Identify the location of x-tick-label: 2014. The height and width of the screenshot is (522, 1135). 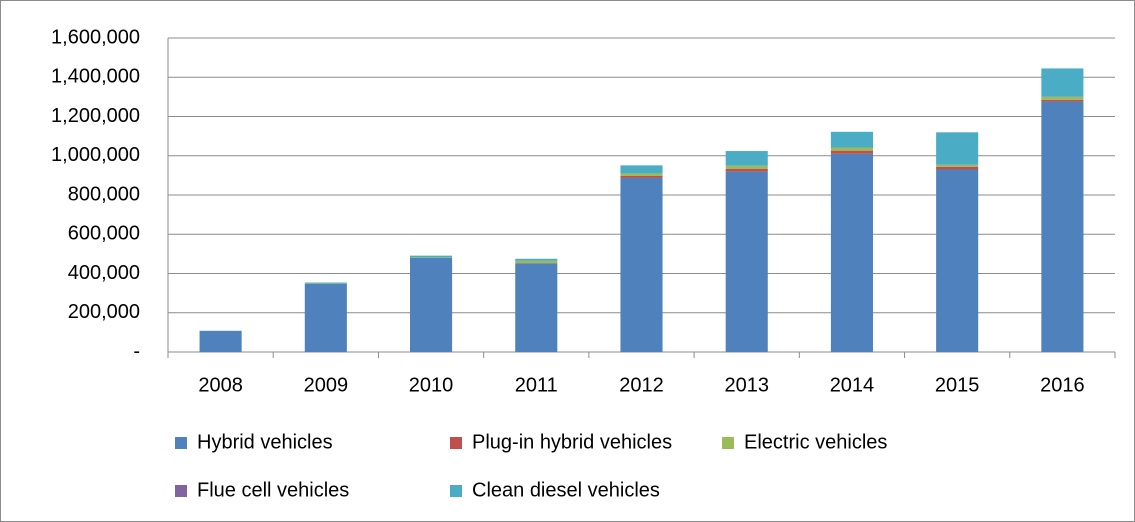
(852, 385).